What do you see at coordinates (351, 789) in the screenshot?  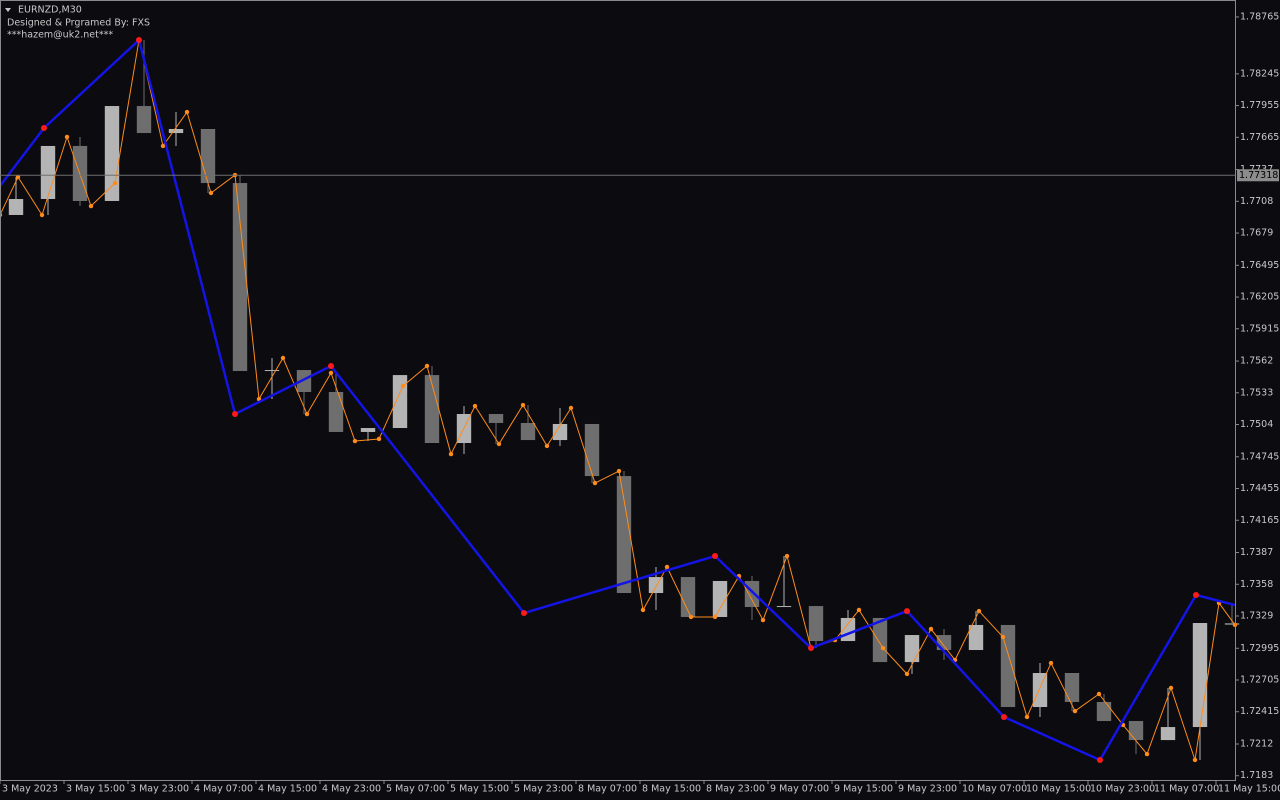 I see `x-tick-label: 4 May 23:00` at bounding box center [351, 789].